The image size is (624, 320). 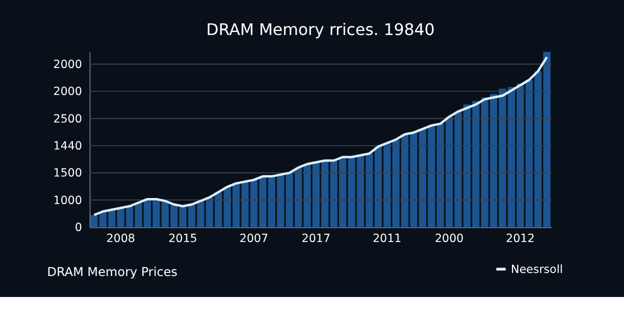 I want to click on x-tick-label: 2008, so click(x=121, y=238).